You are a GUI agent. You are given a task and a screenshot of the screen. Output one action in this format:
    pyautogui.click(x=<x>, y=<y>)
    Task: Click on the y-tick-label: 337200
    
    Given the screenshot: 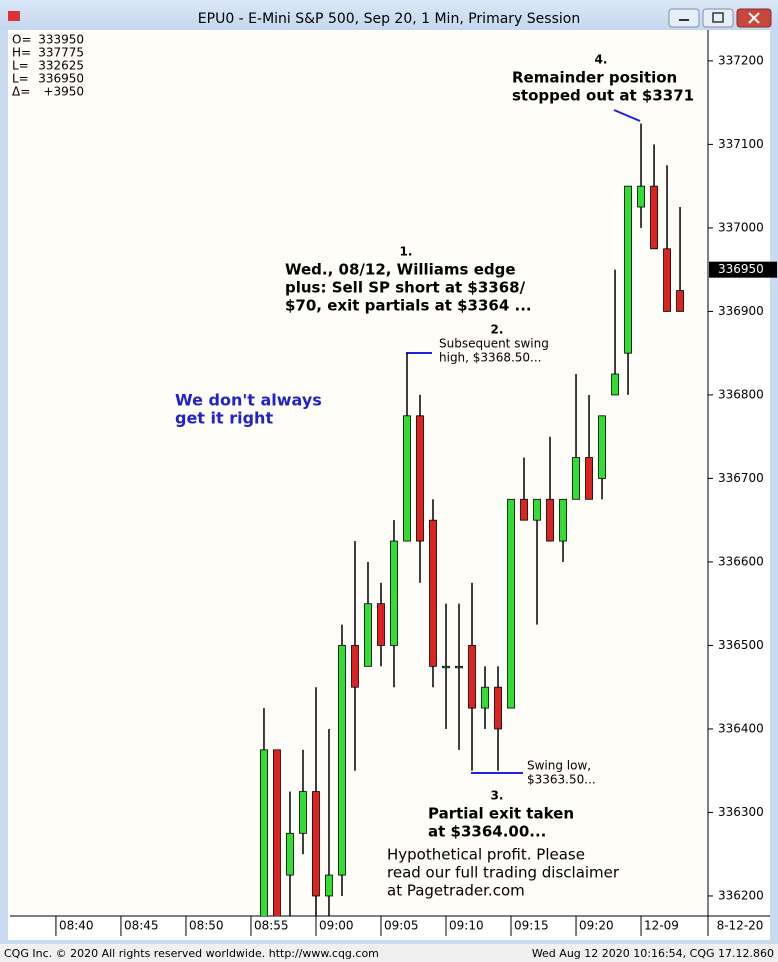 What is the action you would take?
    pyautogui.click(x=741, y=60)
    